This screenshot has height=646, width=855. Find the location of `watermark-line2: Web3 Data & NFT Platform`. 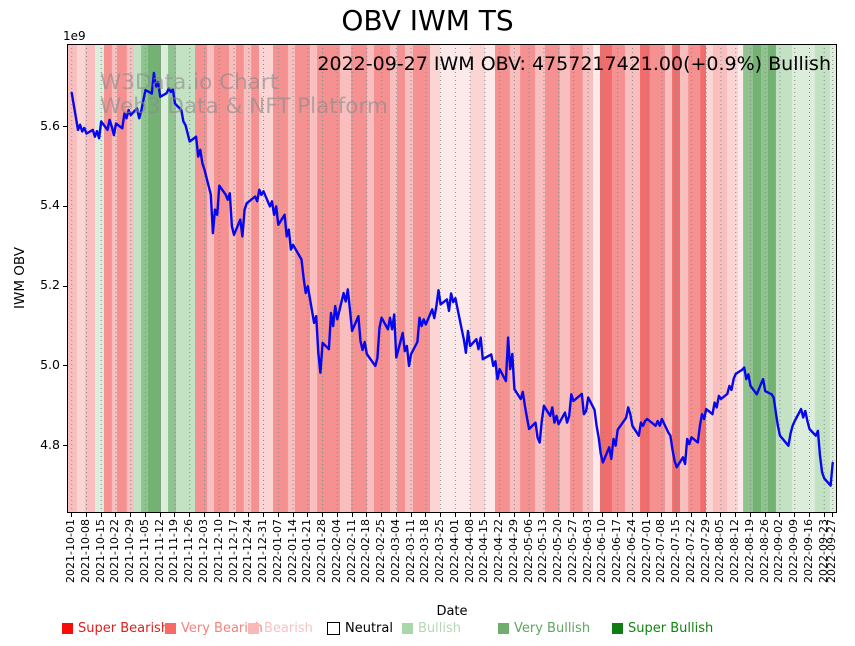

watermark-line2: Web3 Data & NFT Platform is located at coordinates (244, 106).